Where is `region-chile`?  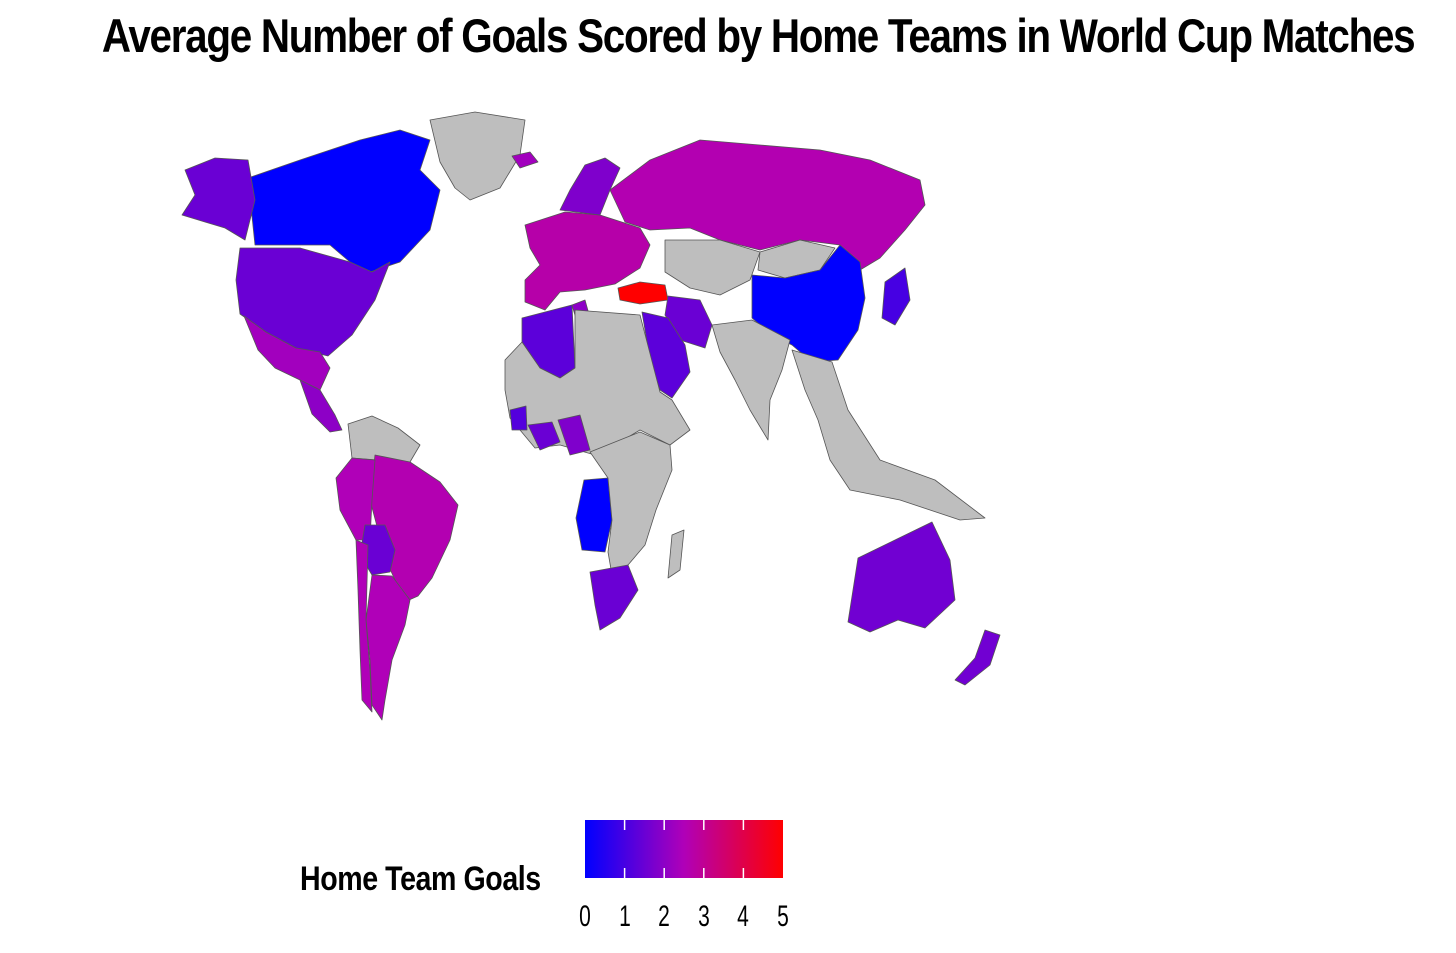
region-chile is located at coordinates (364, 626).